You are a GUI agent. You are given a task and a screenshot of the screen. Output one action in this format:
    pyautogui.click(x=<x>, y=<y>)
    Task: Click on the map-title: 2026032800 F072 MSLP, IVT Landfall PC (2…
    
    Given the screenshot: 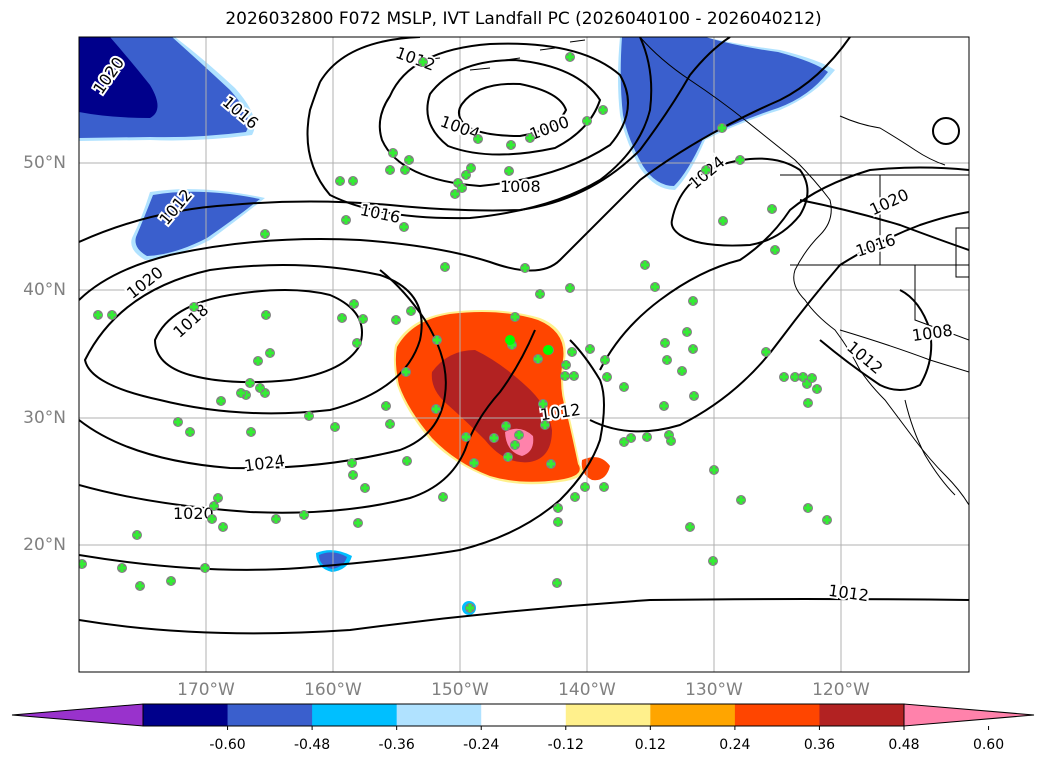 What is the action you would take?
    pyautogui.click(x=523, y=19)
    